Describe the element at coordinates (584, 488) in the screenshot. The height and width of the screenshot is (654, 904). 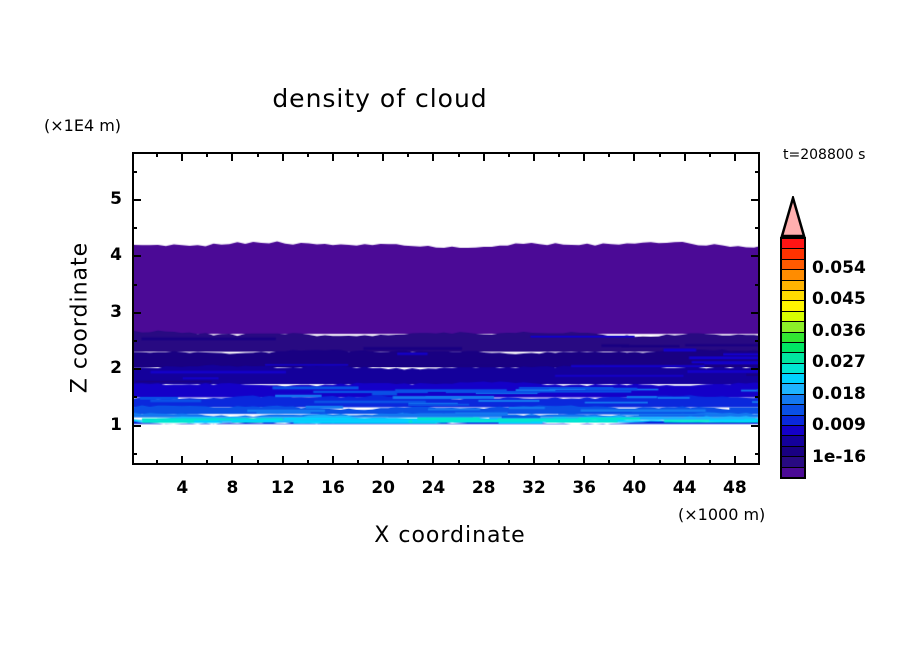
I see `x-axis-tick-label: 36` at that location.